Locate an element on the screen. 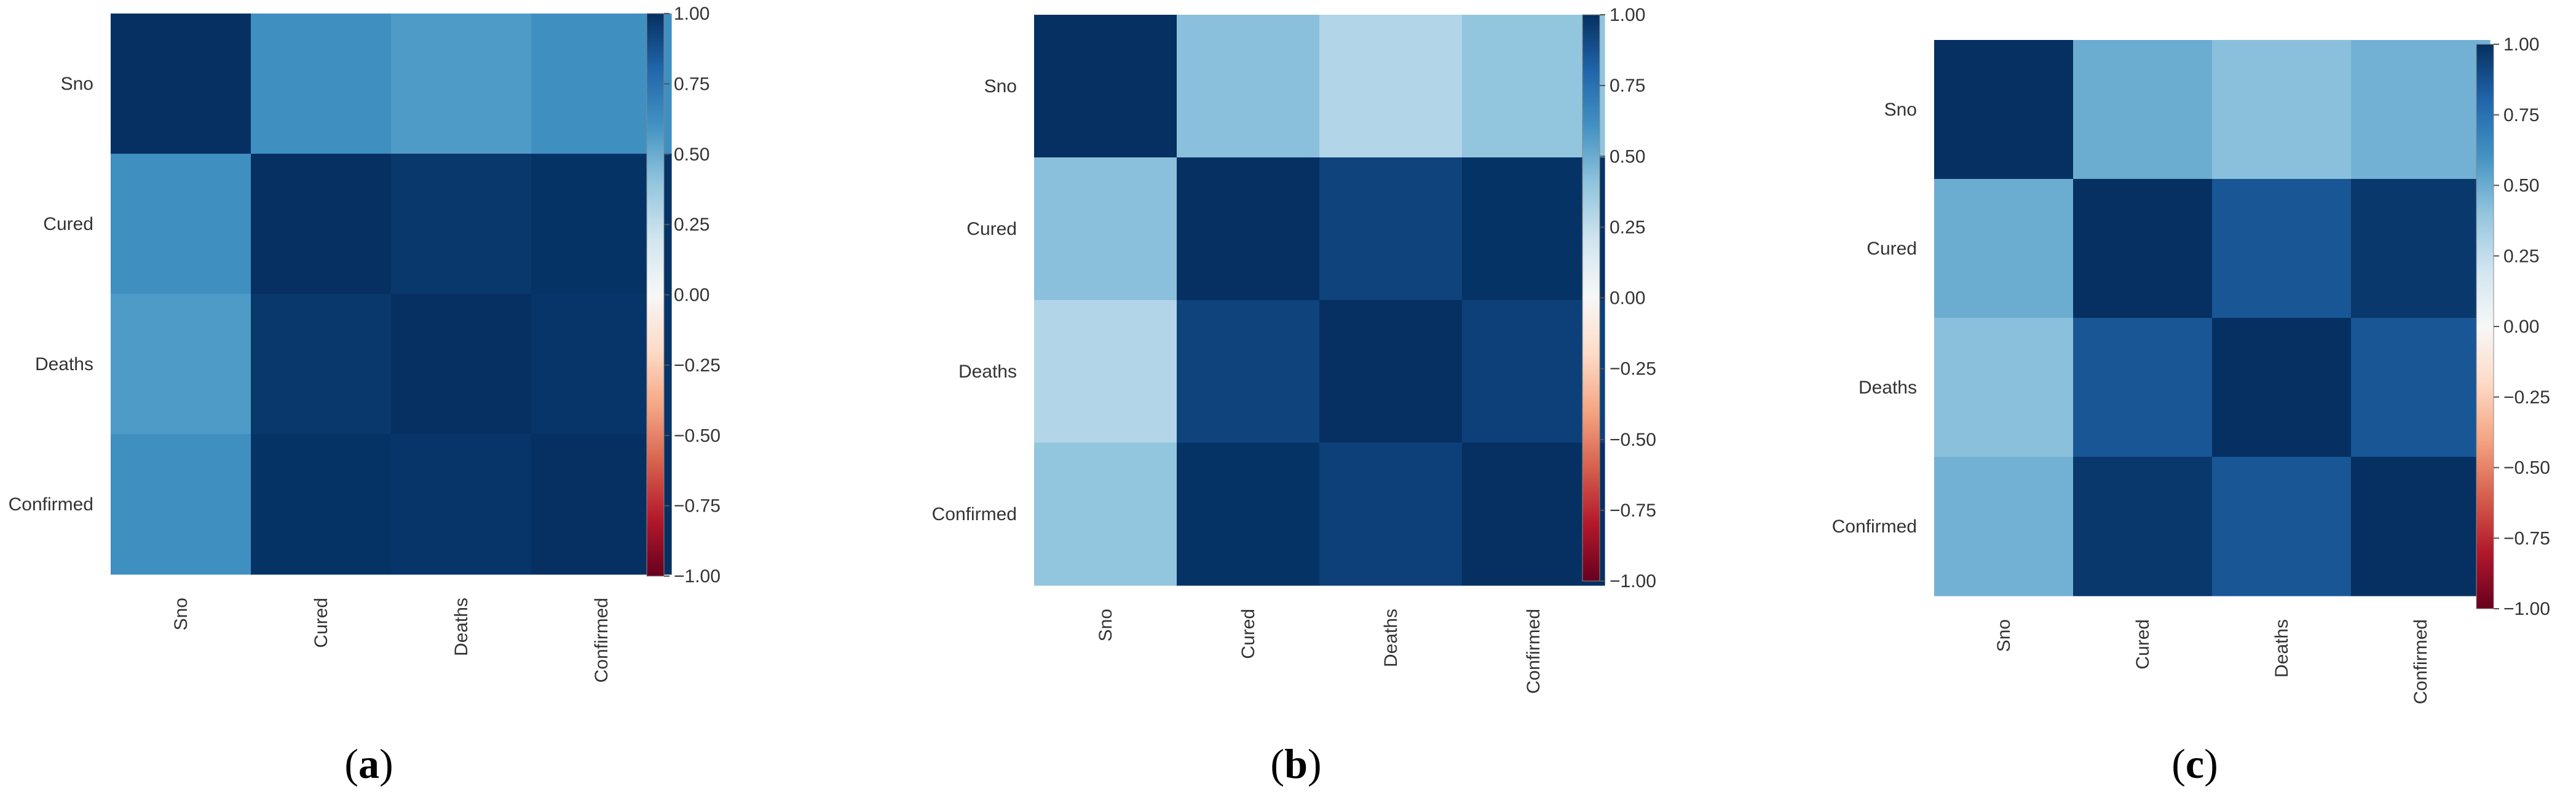 The height and width of the screenshot is (803, 2576). colorbar-tick-label: −1.00 is located at coordinates (2526, 609).